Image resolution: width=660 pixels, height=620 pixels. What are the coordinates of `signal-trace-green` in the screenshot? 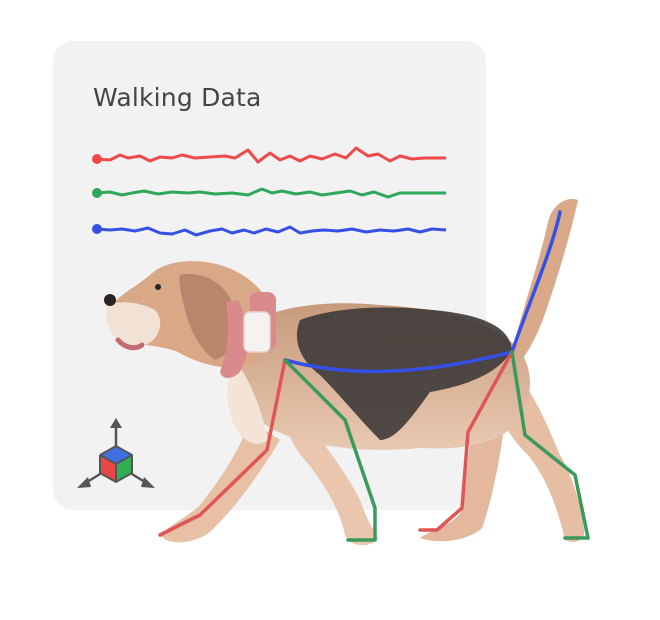 It's located at (269, 193).